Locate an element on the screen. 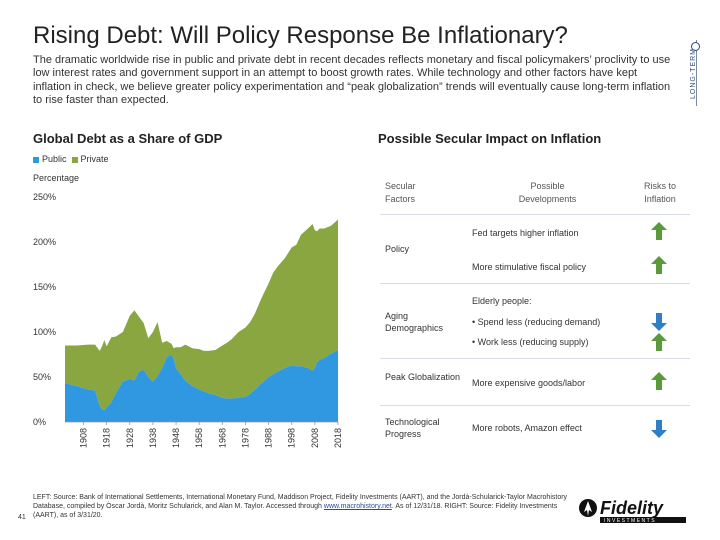 The width and height of the screenshot is (720, 540). factor-technological-progress: Technological Progress is located at coordinates (412, 428).